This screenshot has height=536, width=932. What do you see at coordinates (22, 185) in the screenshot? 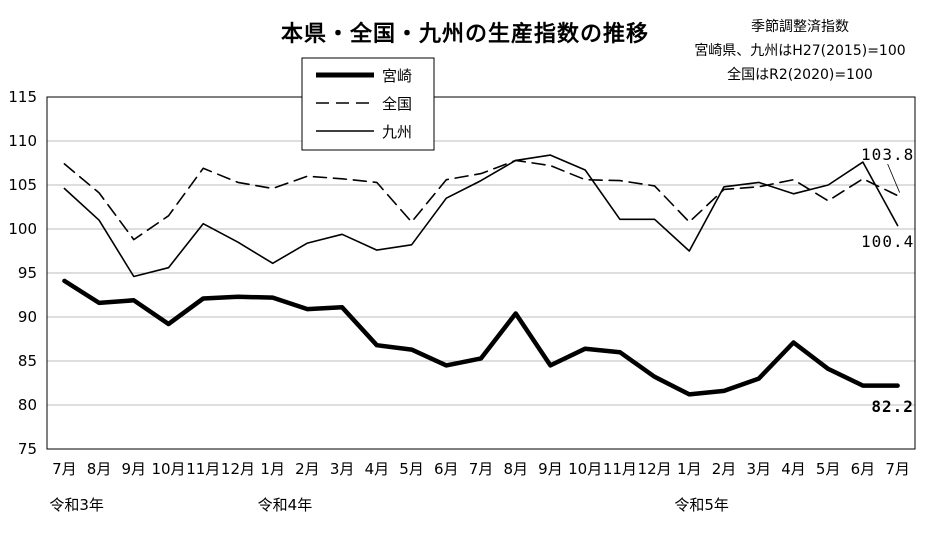
I see `y-tick-label: 105` at bounding box center [22, 185].